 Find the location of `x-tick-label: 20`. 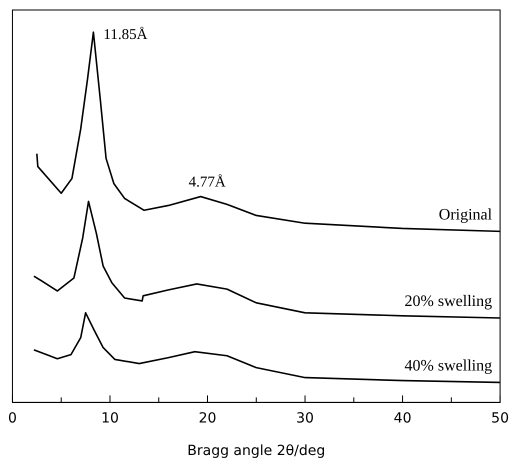

x-tick-label: 20 is located at coordinates (207, 418).